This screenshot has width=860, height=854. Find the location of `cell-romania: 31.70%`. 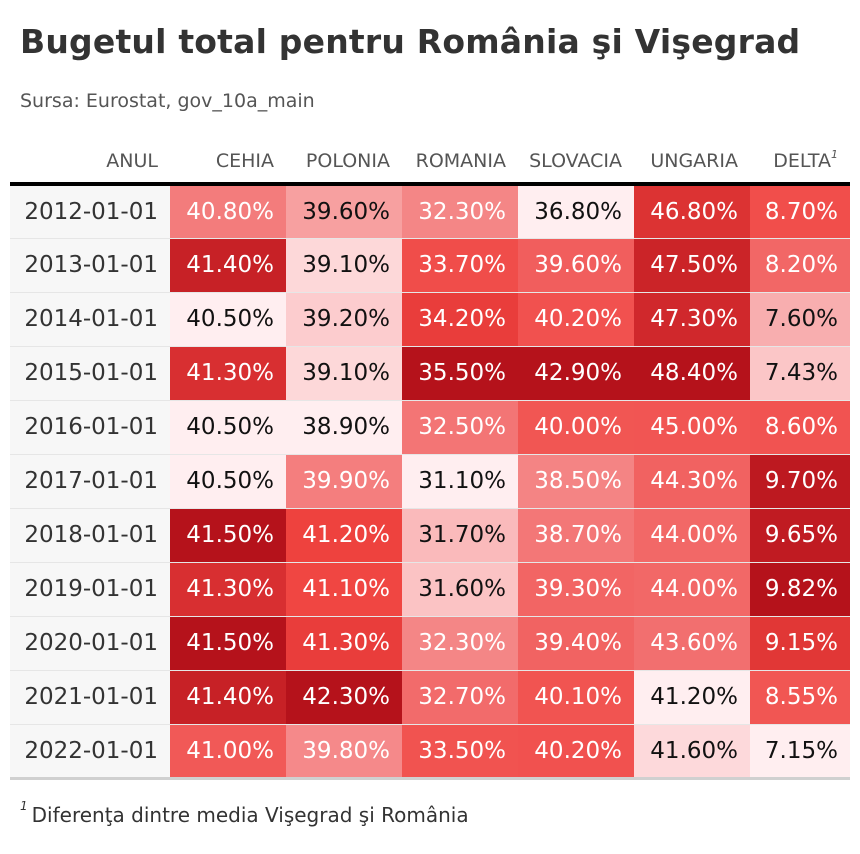

cell-romania: 31.70% is located at coordinates (460, 535).